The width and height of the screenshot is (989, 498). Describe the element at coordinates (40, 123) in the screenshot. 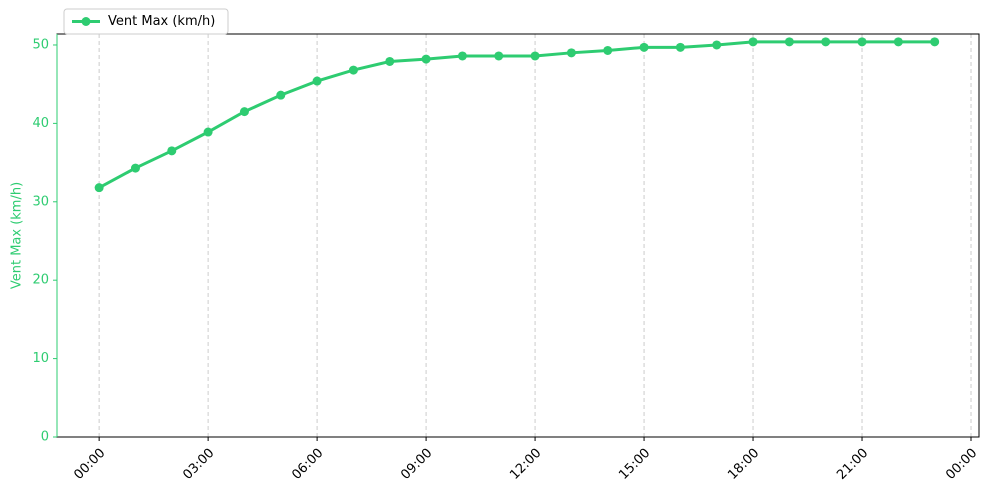

I see `y-tick-label: 40` at that location.